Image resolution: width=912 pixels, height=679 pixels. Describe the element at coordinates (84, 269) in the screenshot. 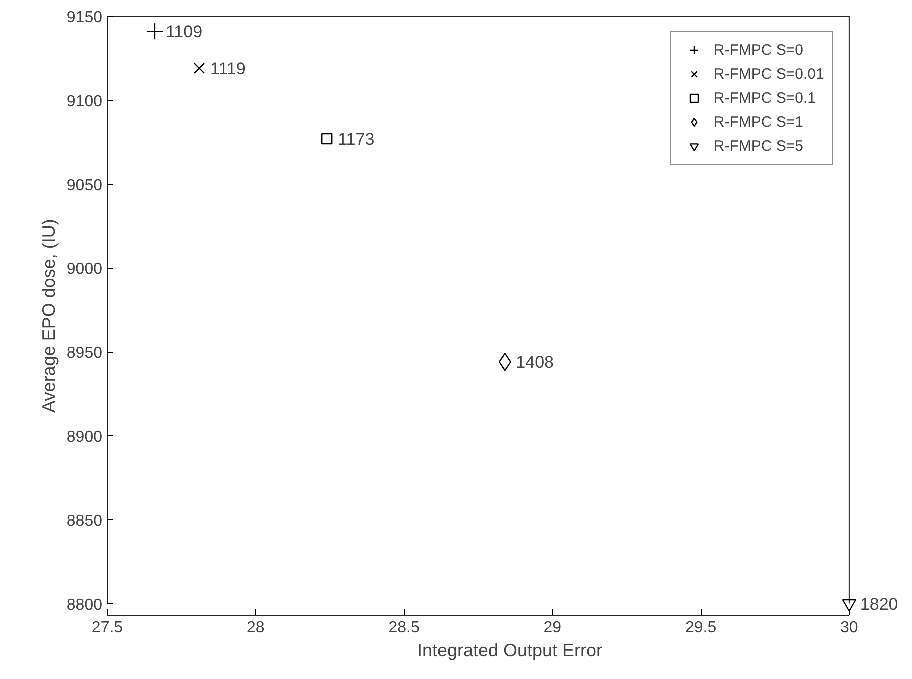

I see `y-tick-label: 9000` at that location.